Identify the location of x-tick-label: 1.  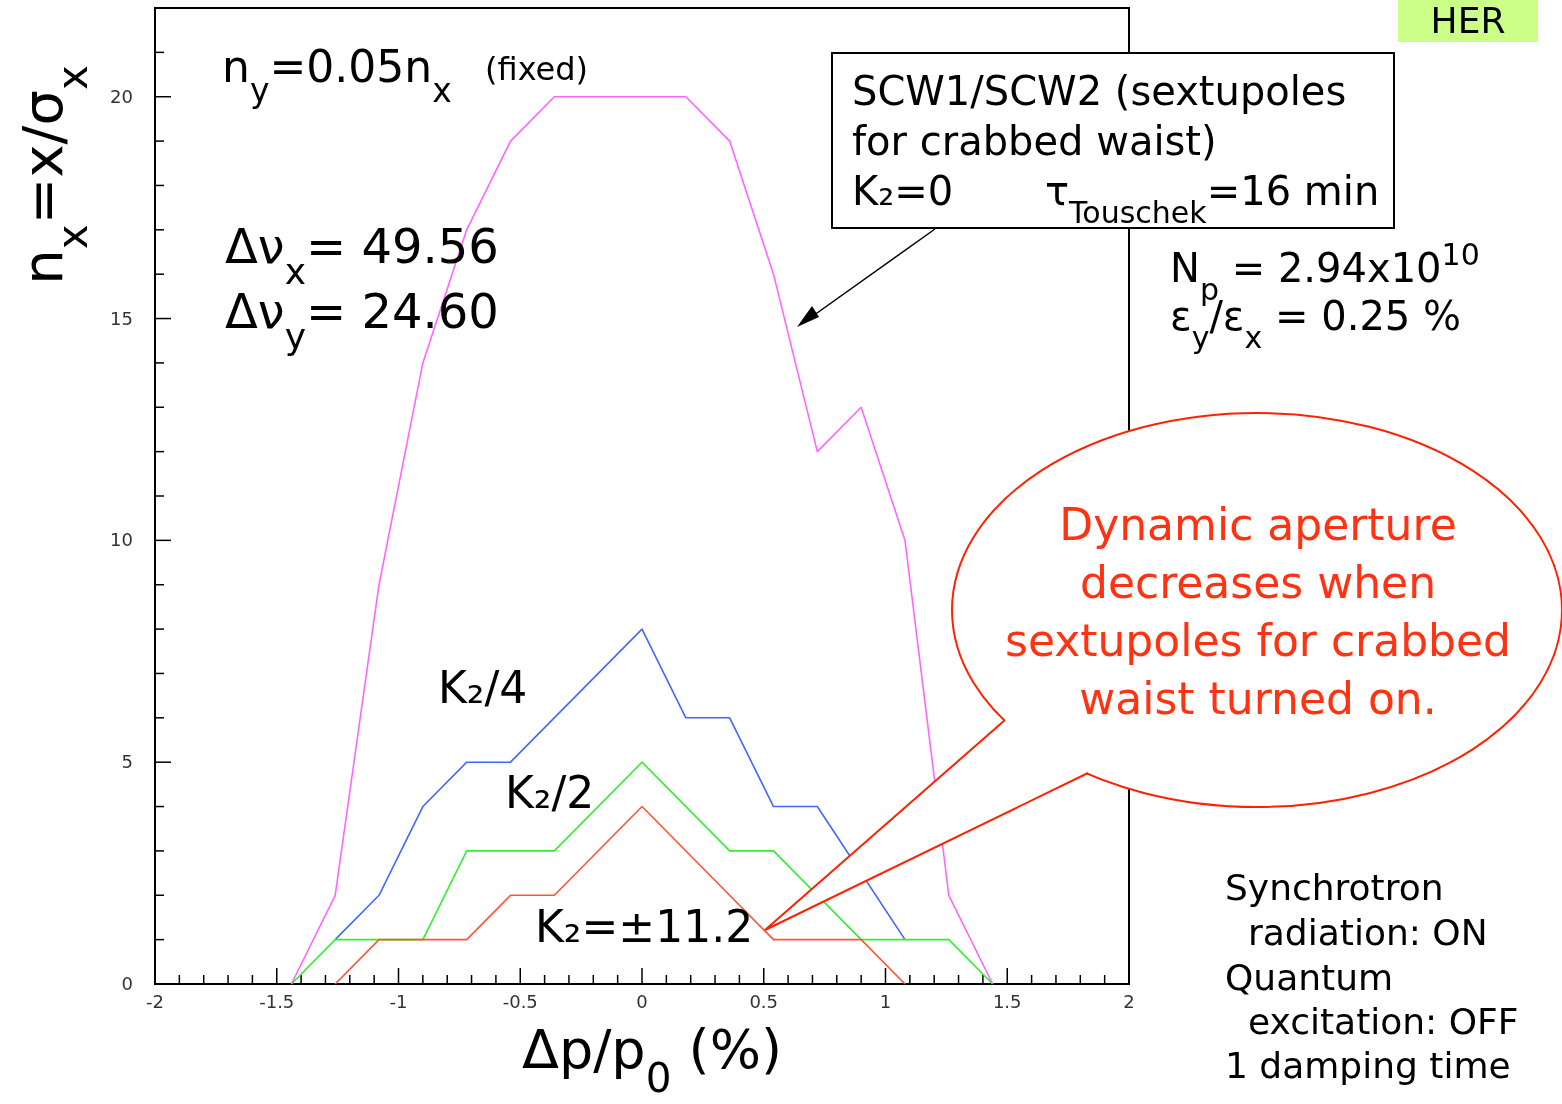
(885, 1001).